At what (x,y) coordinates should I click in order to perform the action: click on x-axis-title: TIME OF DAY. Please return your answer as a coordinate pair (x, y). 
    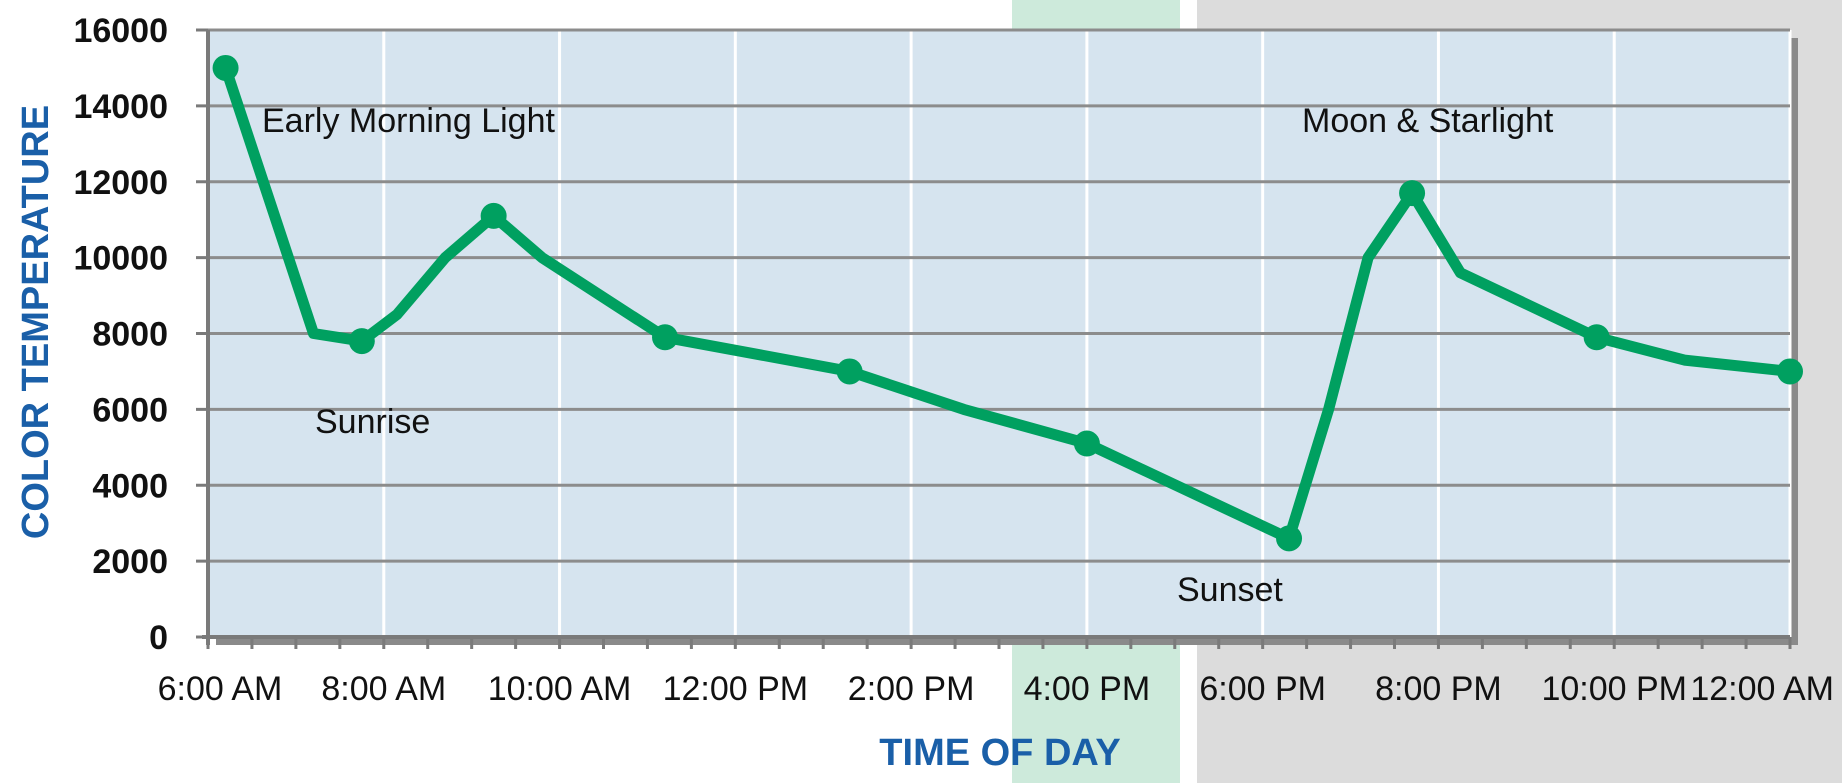
    Looking at the image, I should click on (999, 753).